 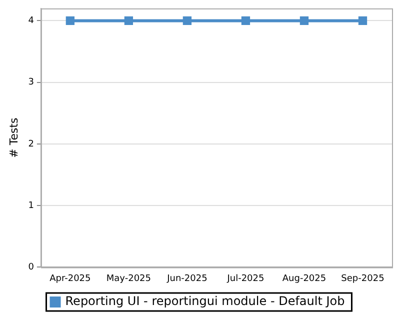 What do you see at coordinates (187, 279) in the screenshot?
I see `x-tick-label: Jun-2025` at bounding box center [187, 279].